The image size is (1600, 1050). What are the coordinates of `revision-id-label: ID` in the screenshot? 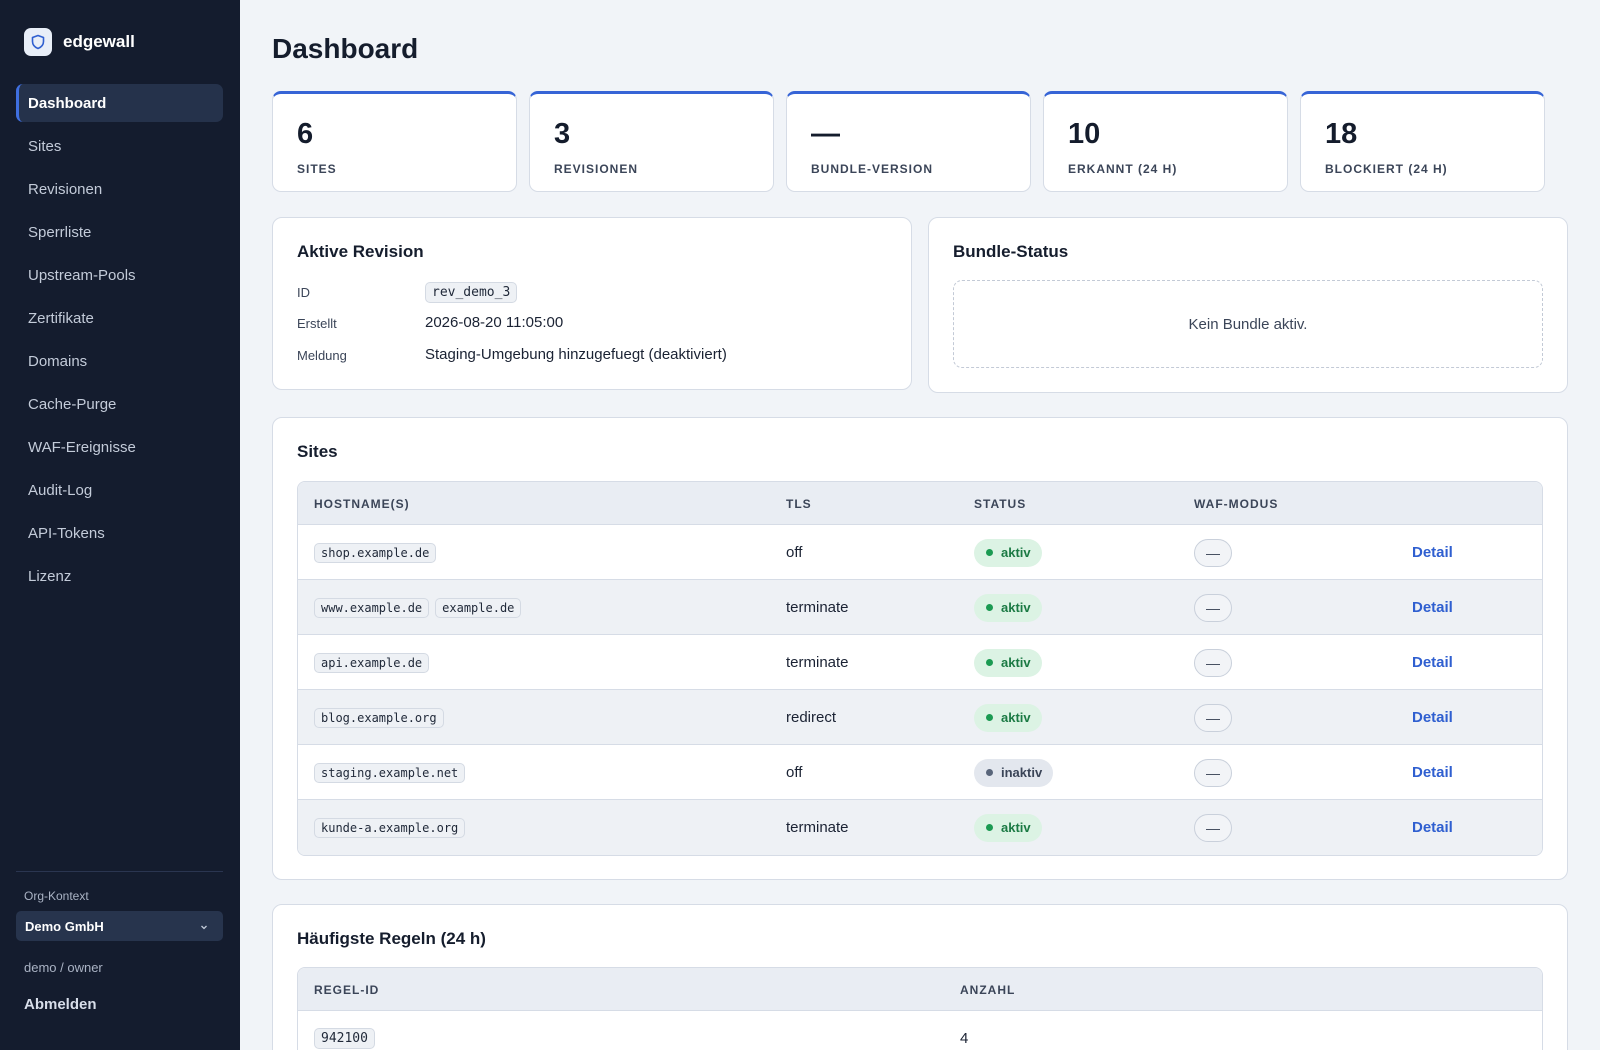 It's located at (303, 292).